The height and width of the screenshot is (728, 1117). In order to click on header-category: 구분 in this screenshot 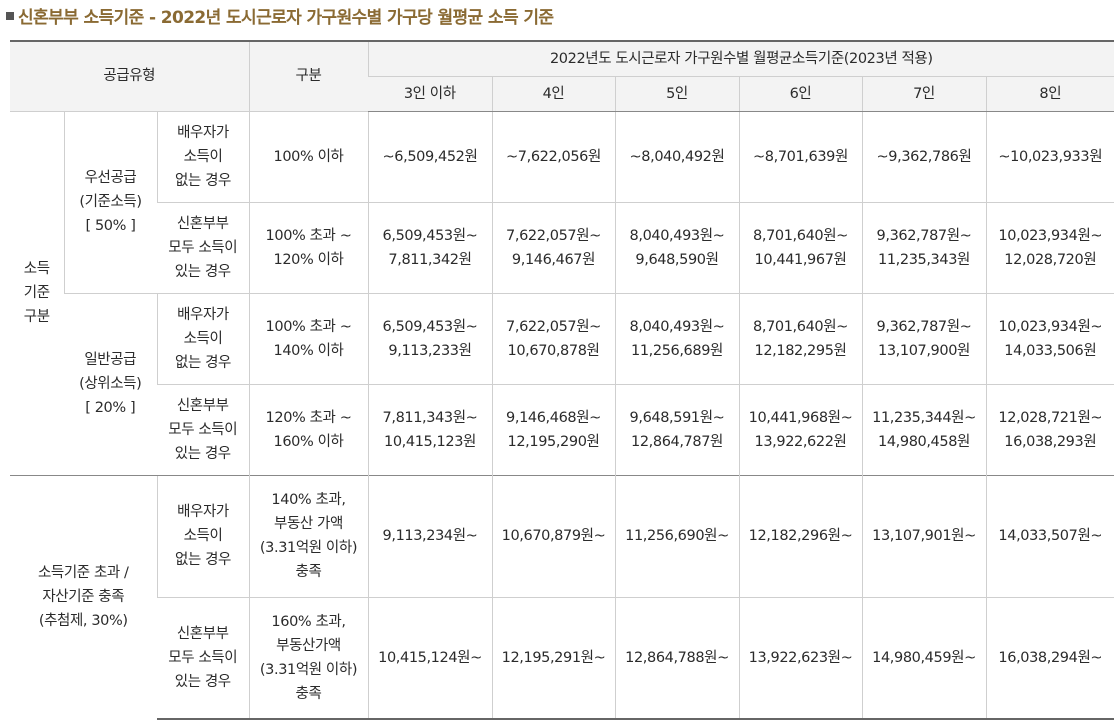, I will do `click(308, 75)`.